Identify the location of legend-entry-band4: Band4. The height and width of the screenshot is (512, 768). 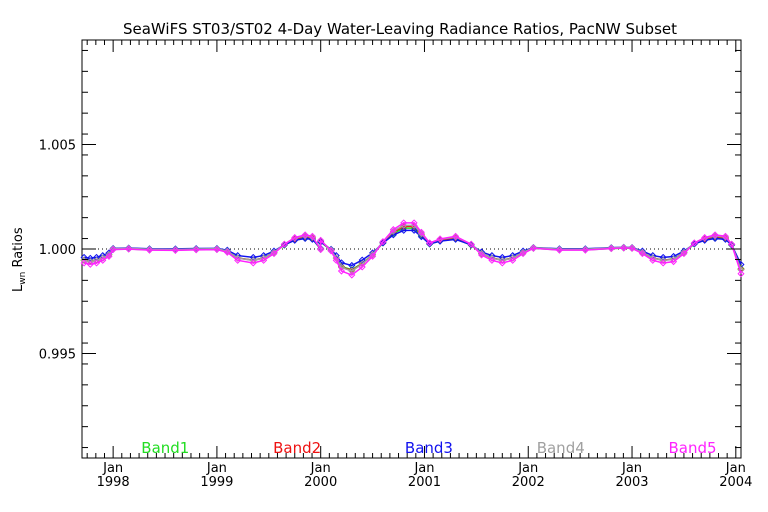
(561, 448).